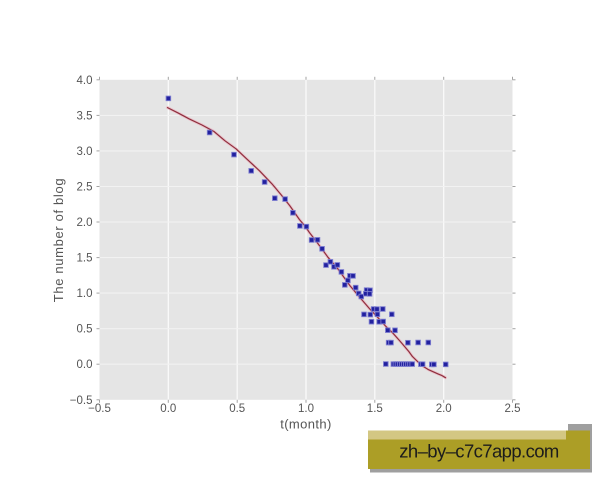  I want to click on svg-text: 4.0, so click(85, 81).